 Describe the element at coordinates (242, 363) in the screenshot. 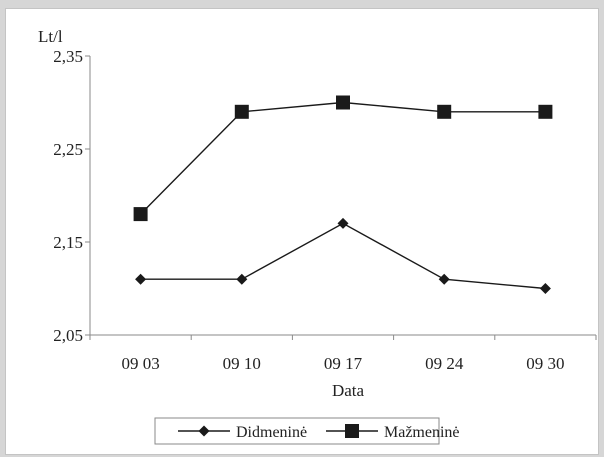

I see `x-tick-label: 09 10` at that location.